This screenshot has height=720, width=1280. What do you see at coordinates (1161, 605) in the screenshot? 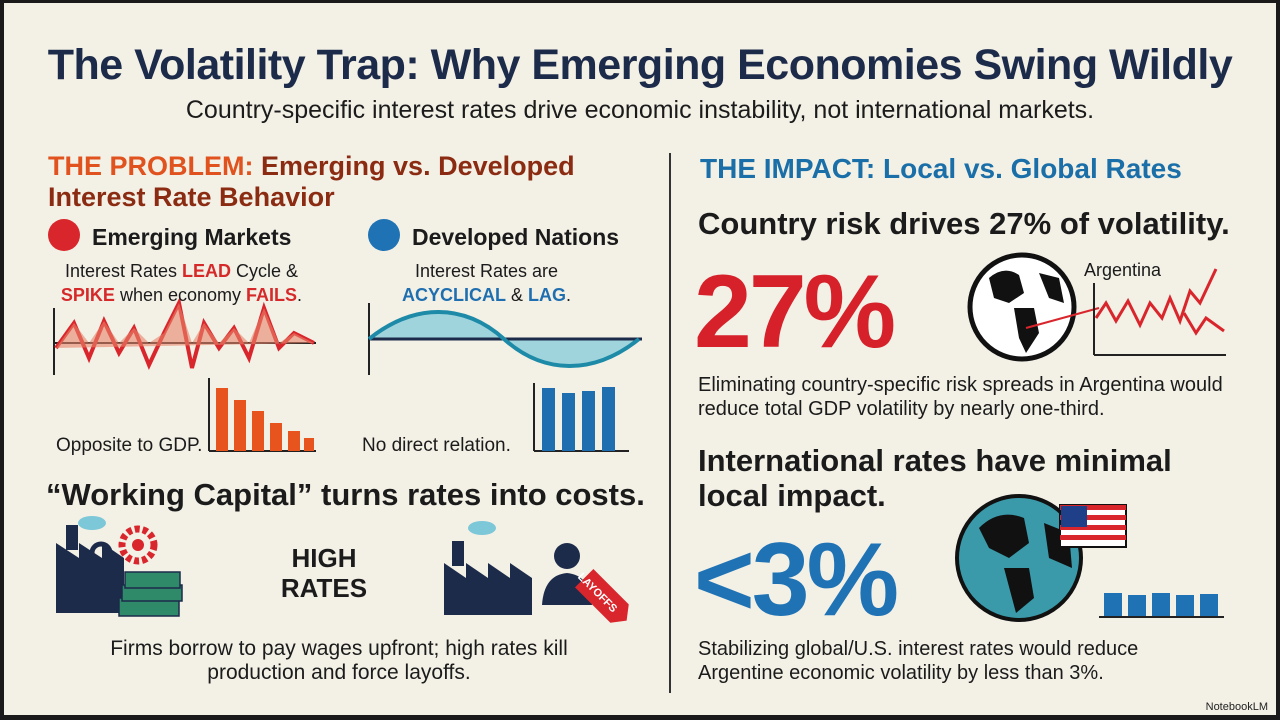
I see `flat-bars` at bounding box center [1161, 605].